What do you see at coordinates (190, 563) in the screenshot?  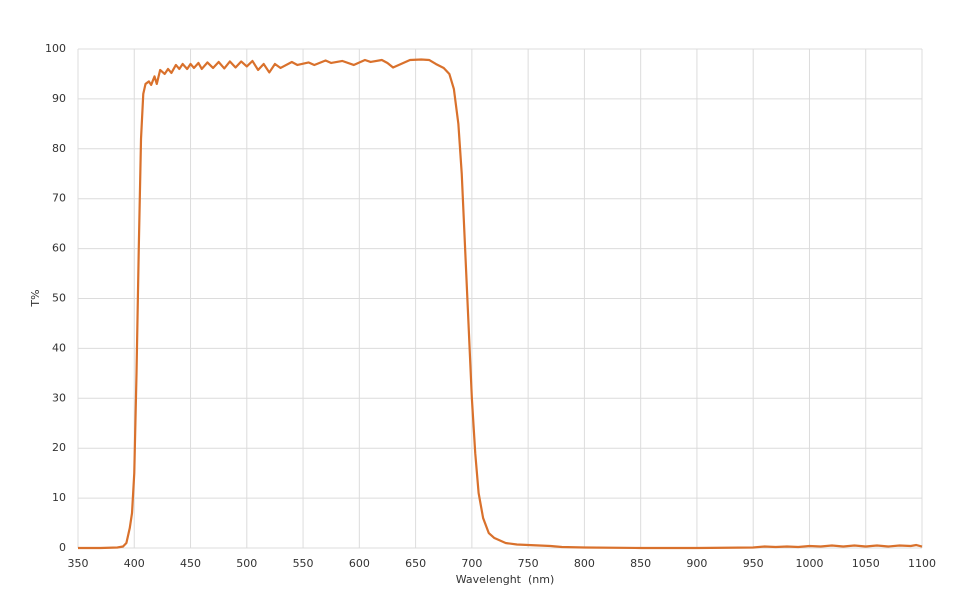 I see `x-tick-label: 450` at bounding box center [190, 563].